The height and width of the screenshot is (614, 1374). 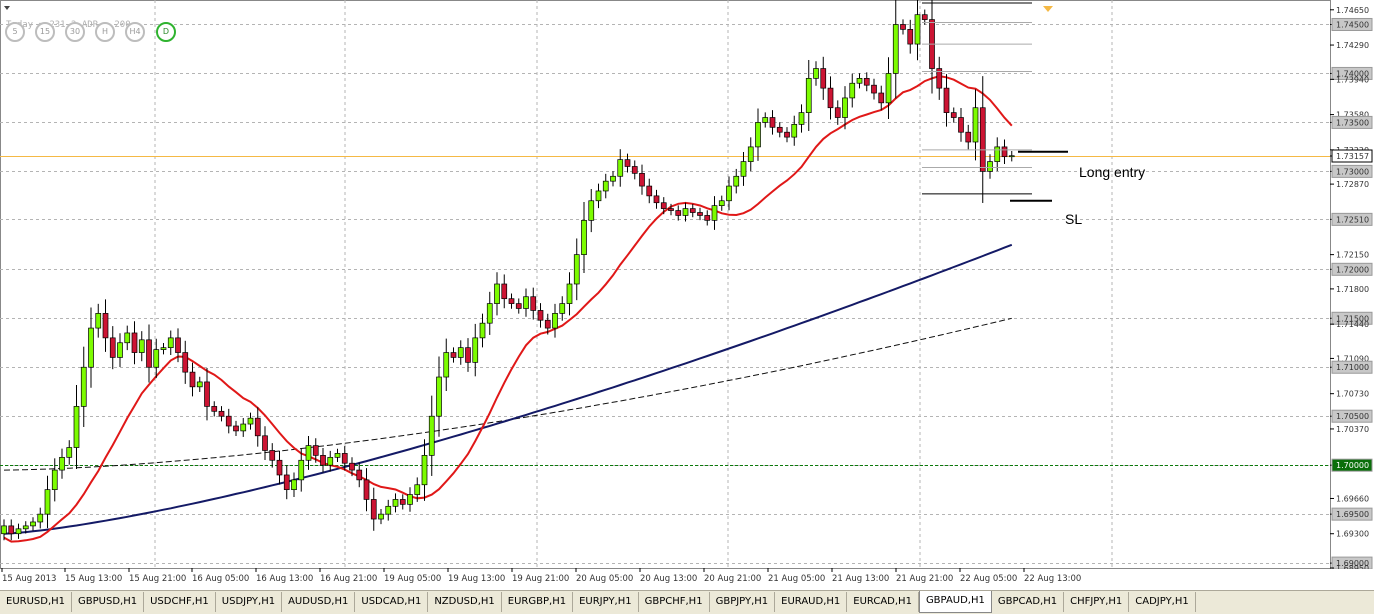 What do you see at coordinates (540, 579) in the screenshot?
I see `time-label: 19 Aug 21:00` at bounding box center [540, 579].